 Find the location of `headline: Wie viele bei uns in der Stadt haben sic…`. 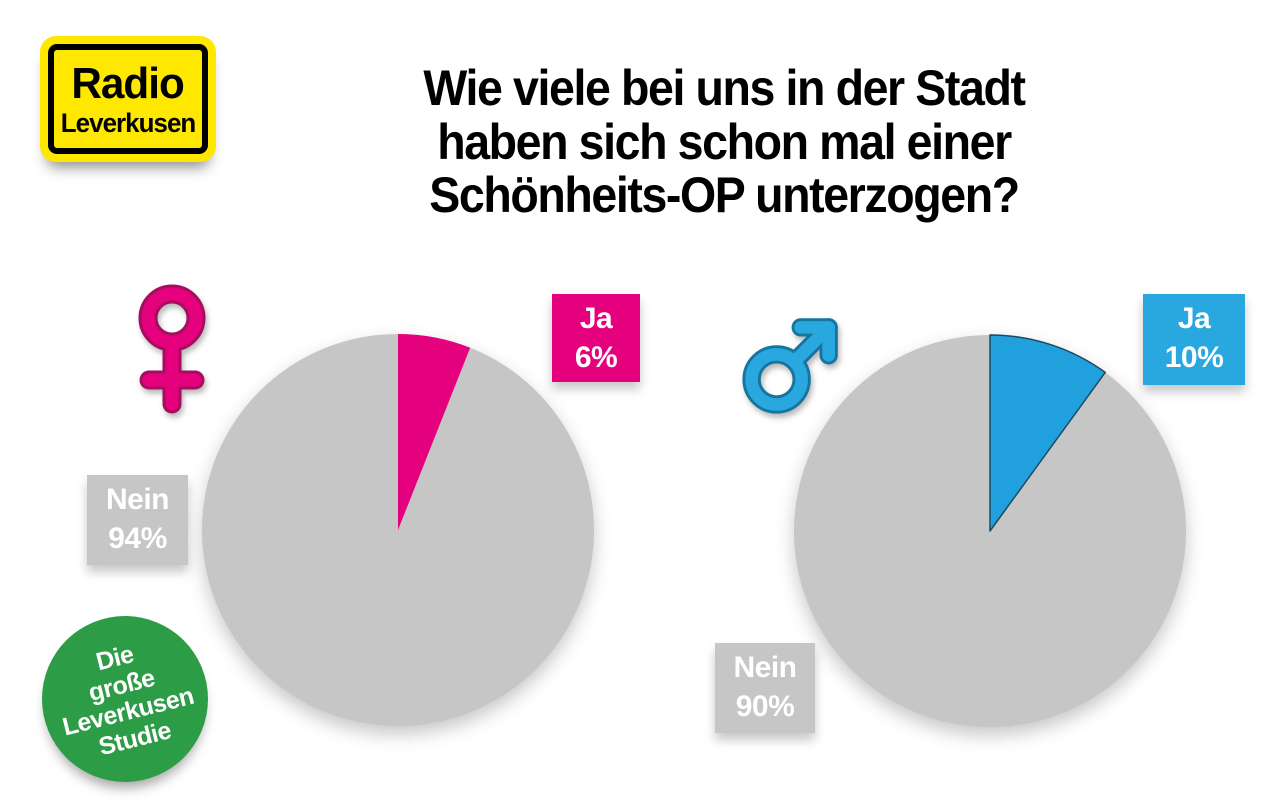

headline: Wie viele bei uns in der Stadt haben sic… is located at coordinates (723, 141).